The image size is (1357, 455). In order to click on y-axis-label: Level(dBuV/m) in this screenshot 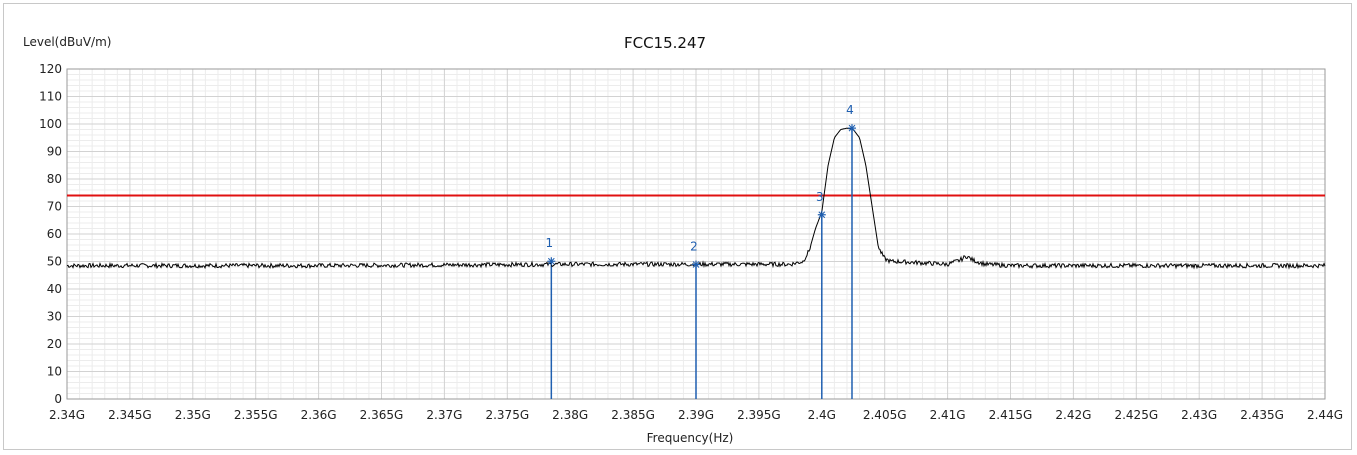, I will do `click(67, 42)`.